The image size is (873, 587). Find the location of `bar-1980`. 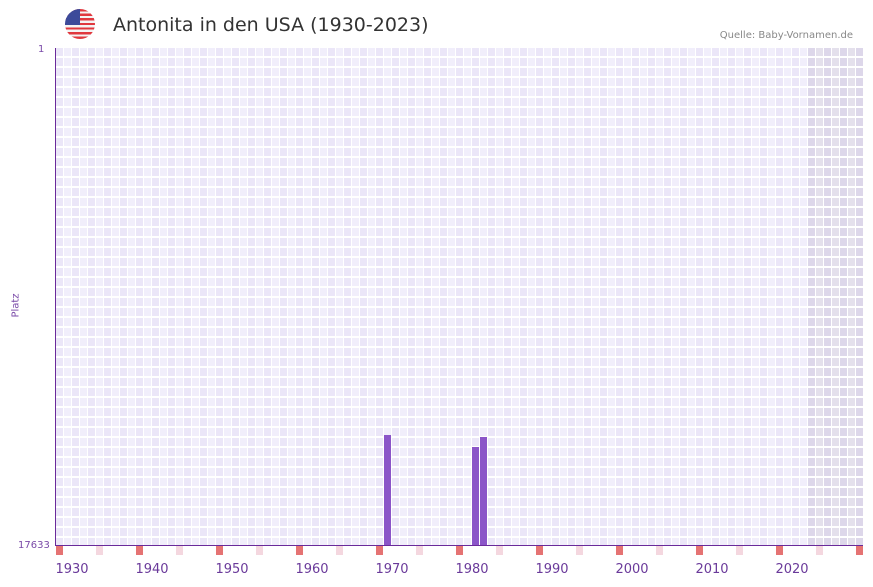

bar-1980 is located at coordinates (475, 496).